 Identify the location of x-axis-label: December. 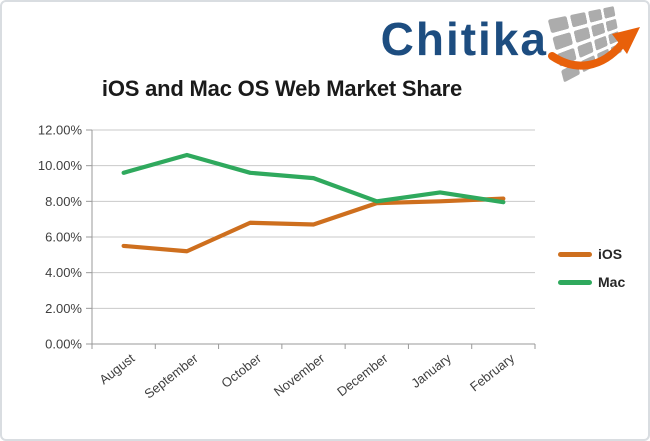
(362, 374).